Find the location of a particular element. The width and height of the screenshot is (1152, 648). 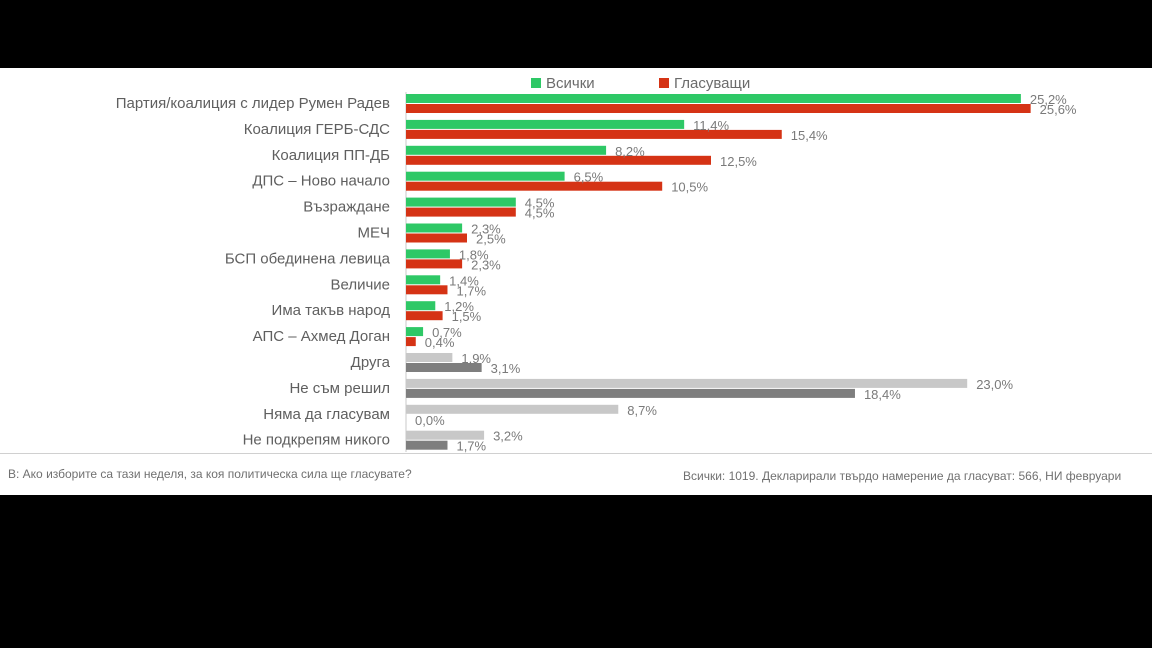

category-label: Величие is located at coordinates (360, 284).